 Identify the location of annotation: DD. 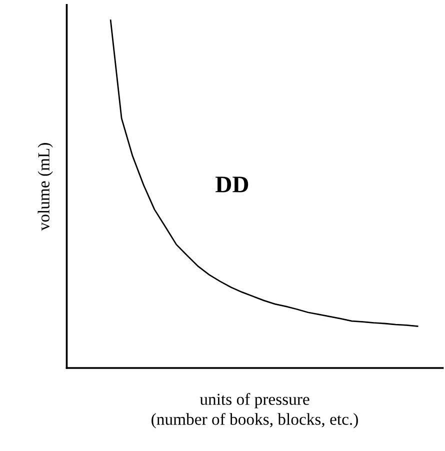
(232, 184).